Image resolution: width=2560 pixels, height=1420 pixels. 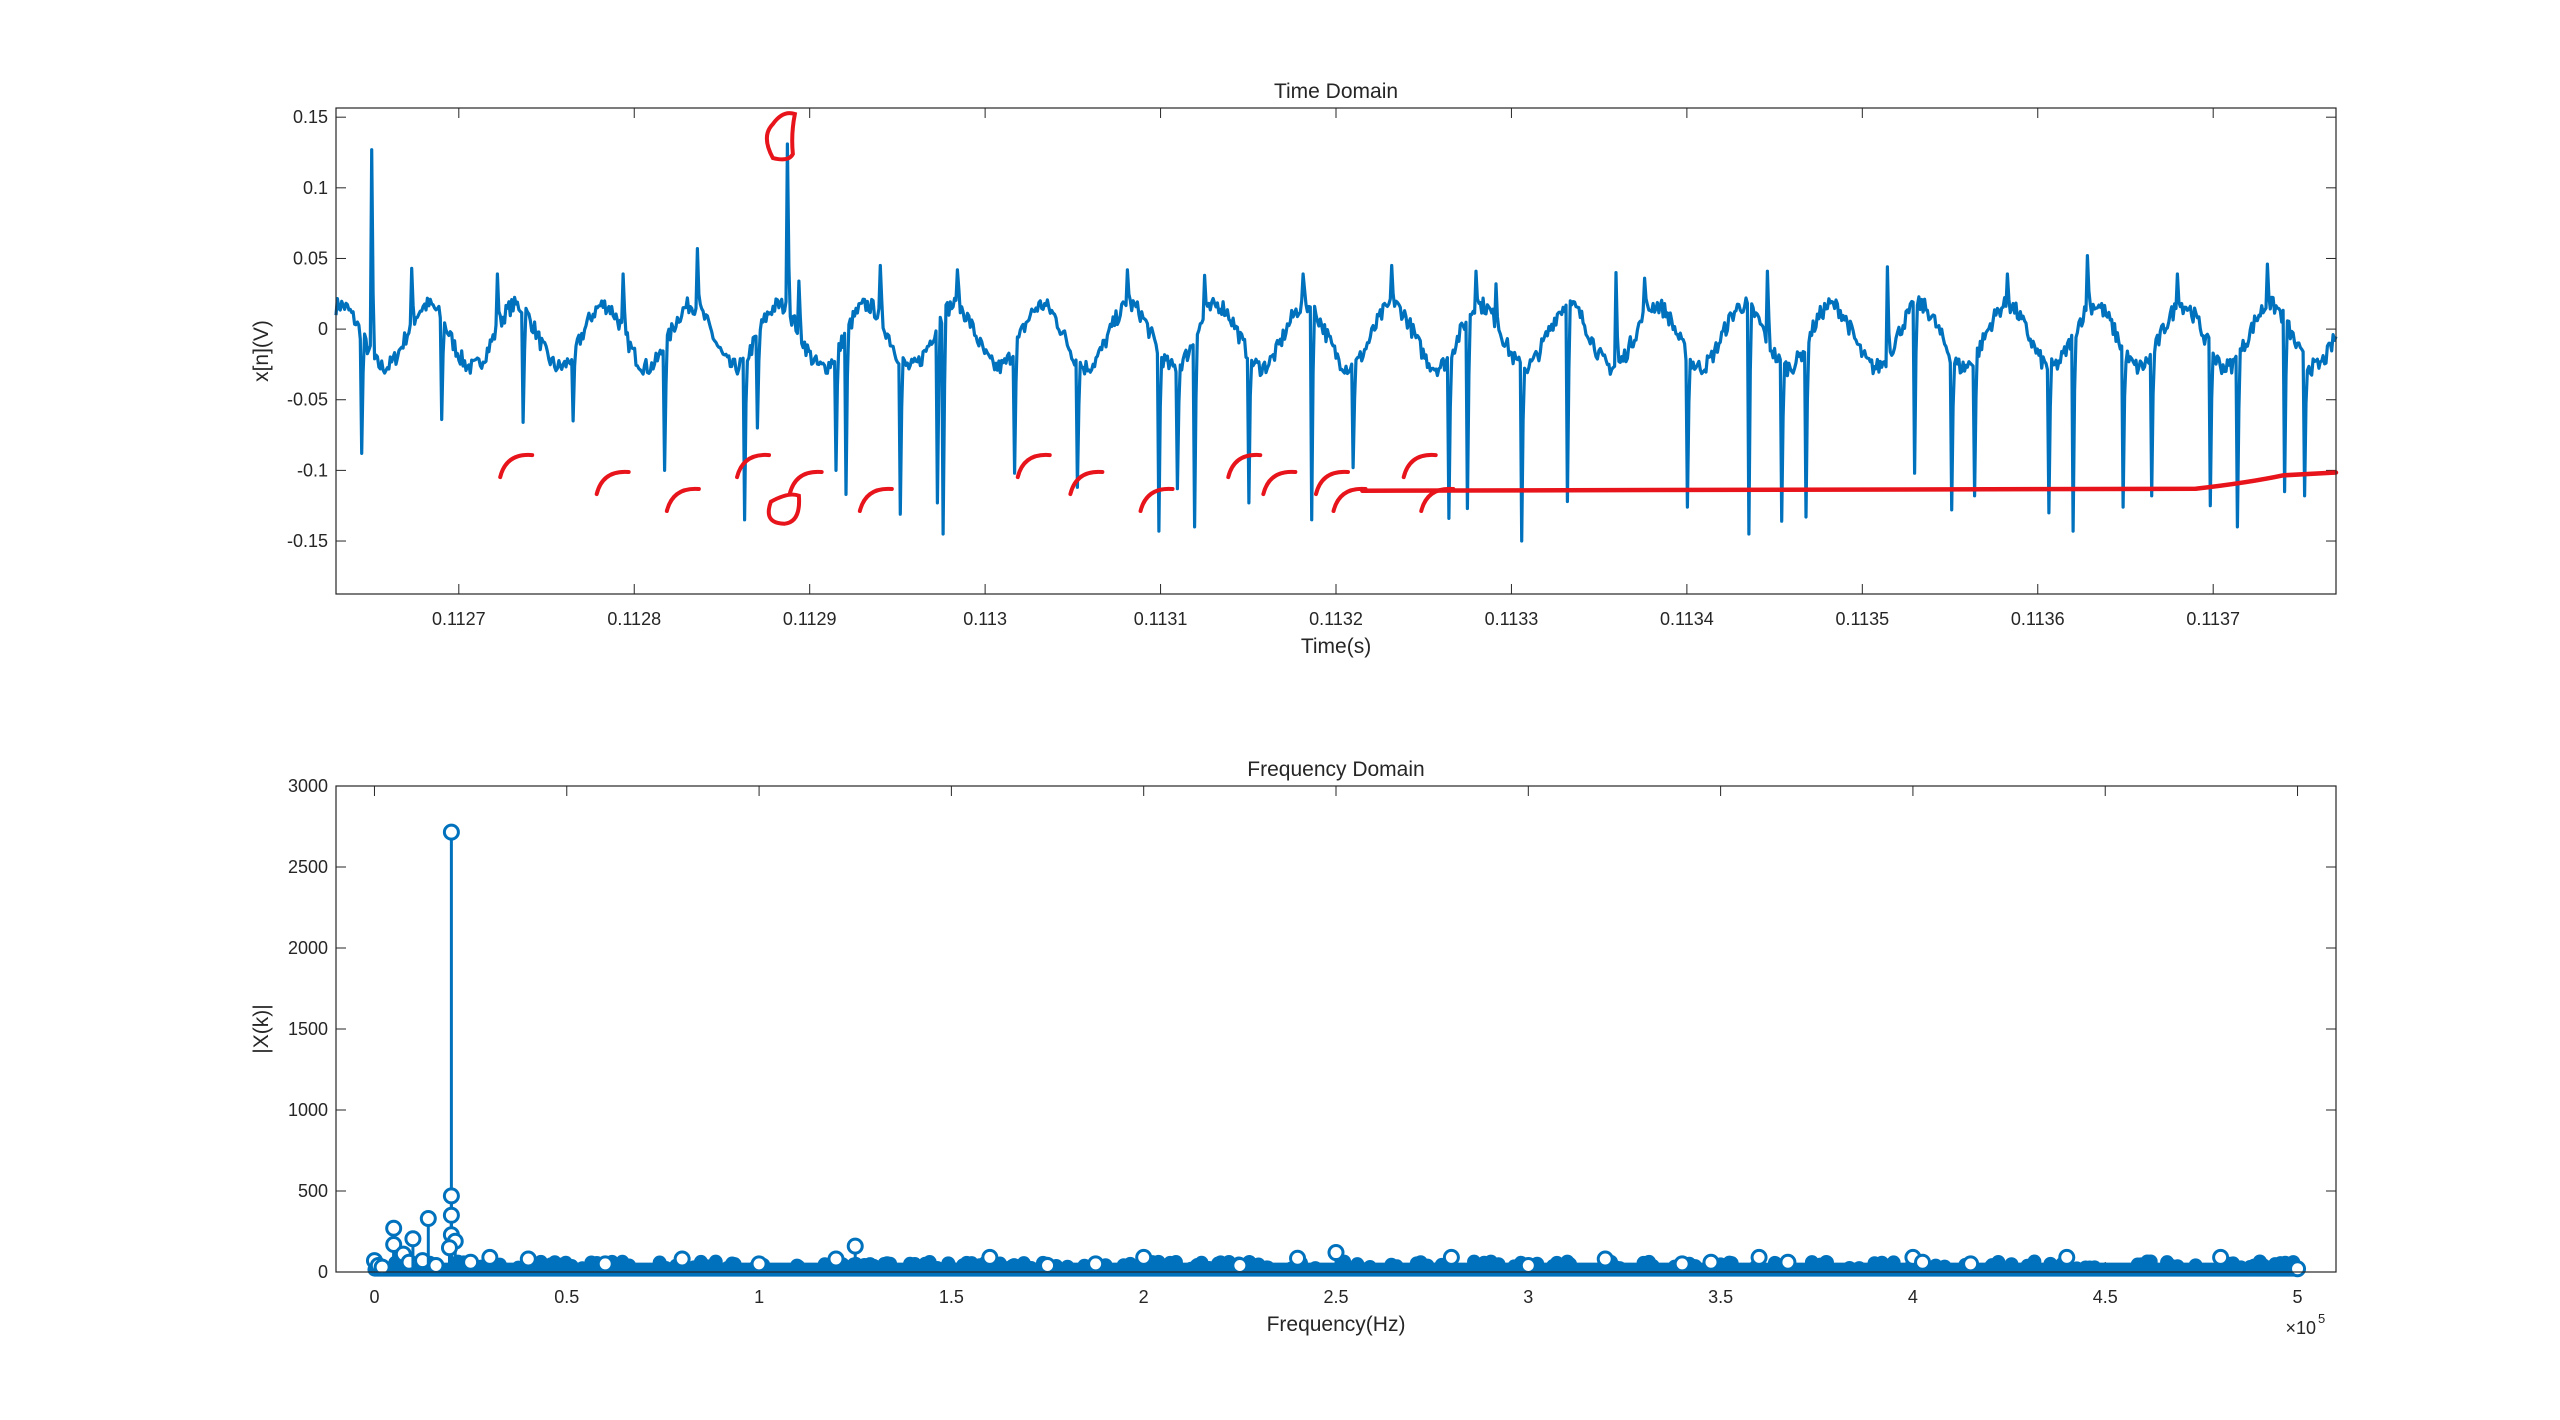 What do you see at coordinates (2300, 1328) in the screenshot?
I see `x-multiplier-base: ×10` at bounding box center [2300, 1328].